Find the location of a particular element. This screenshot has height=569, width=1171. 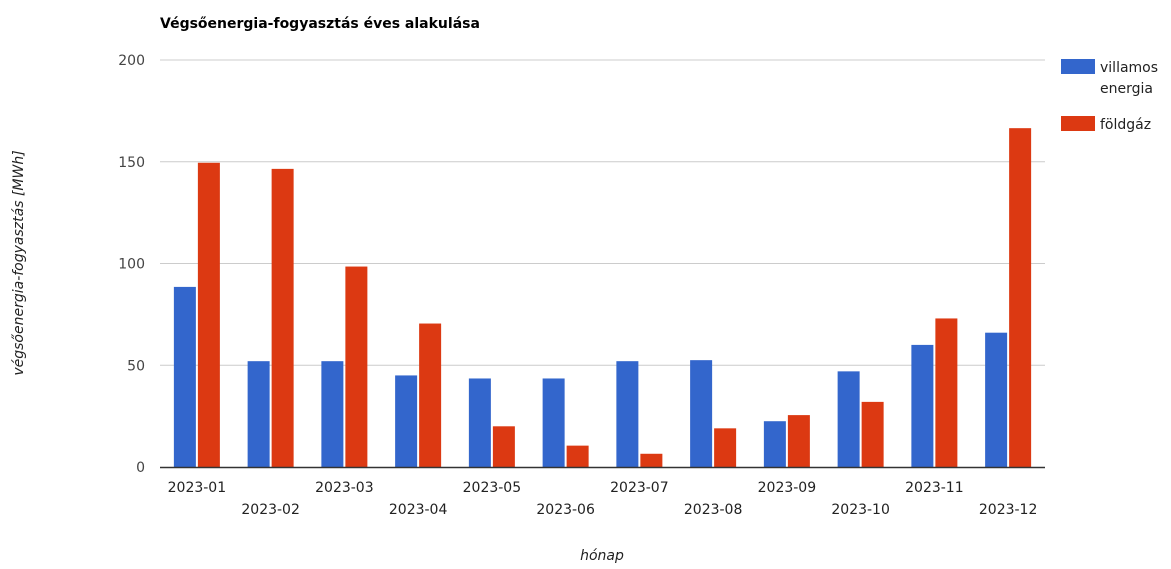

y-tick-labels: 0 50 100 150 200 is located at coordinates (131, 264).